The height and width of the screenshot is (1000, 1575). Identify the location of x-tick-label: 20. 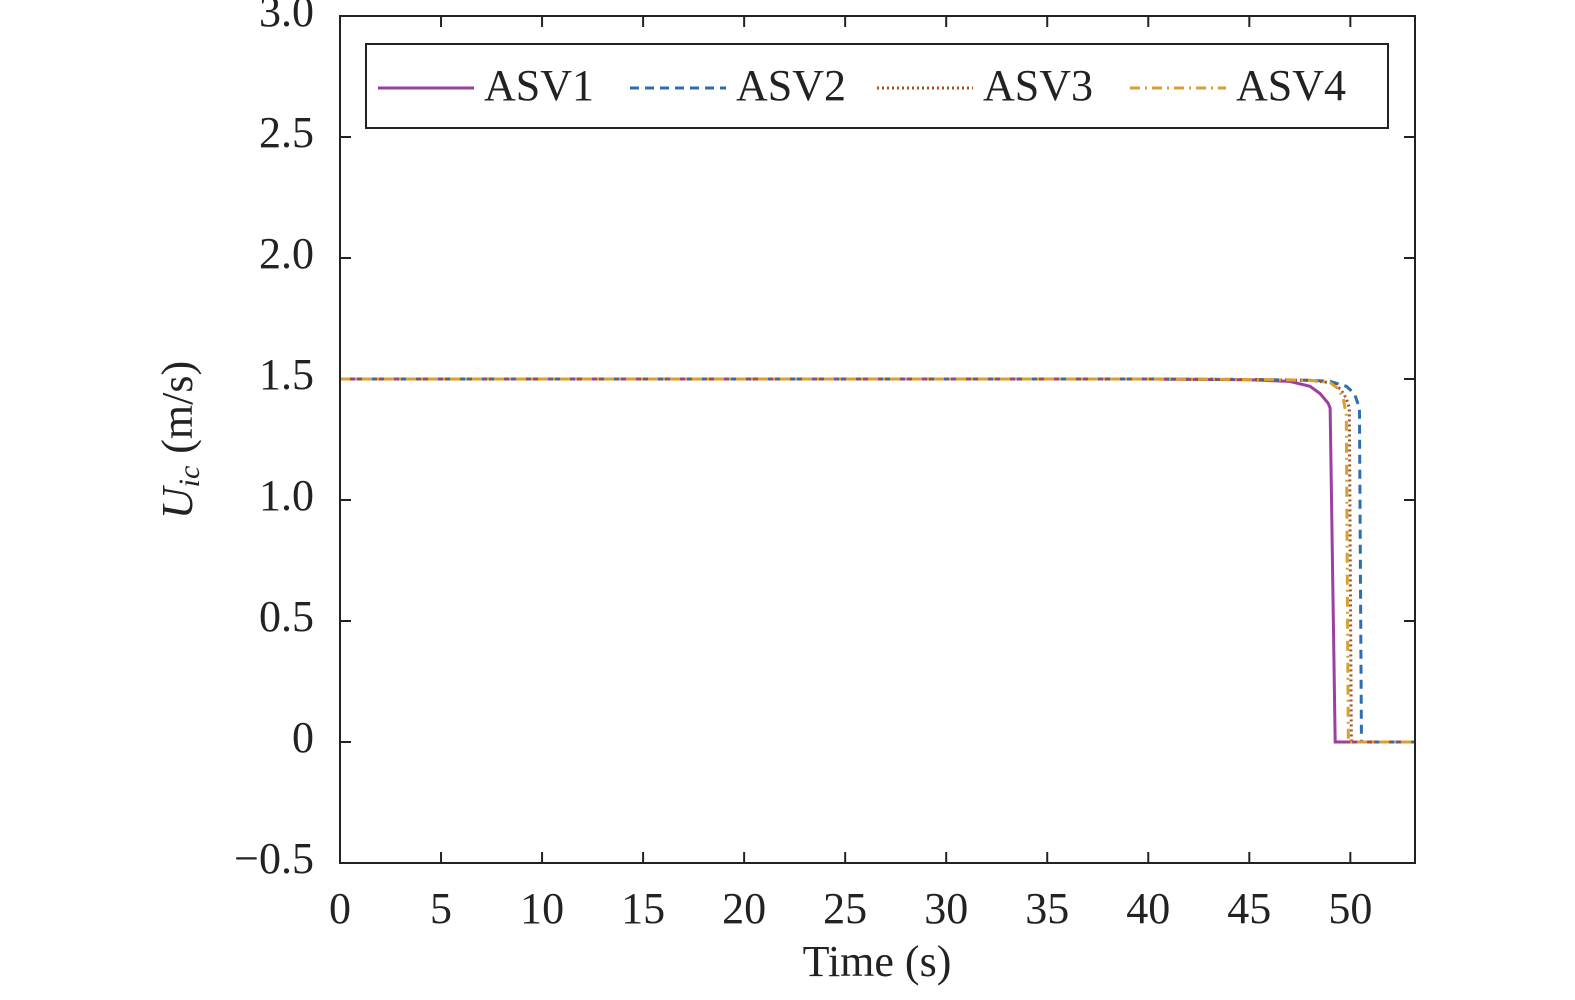
(744, 908).